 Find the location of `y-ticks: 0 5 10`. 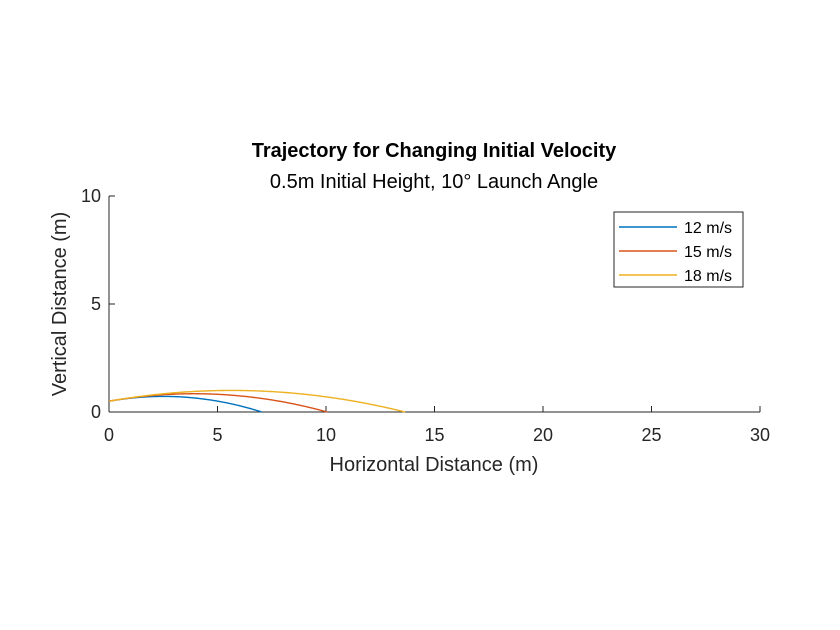

y-ticks: 0 5 10 is located at coordinates (98, 304).